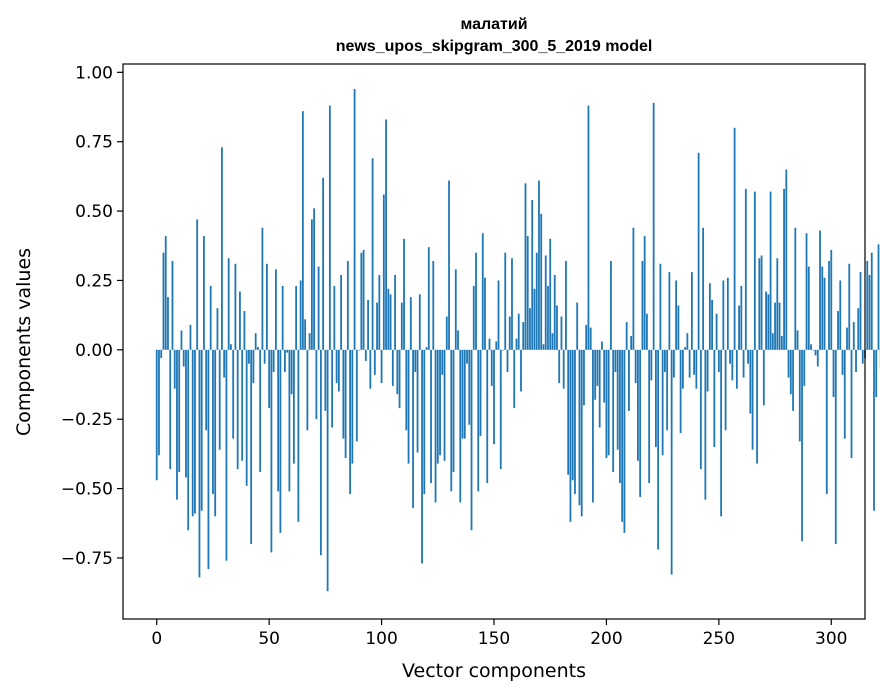 Image resolution: width=880 pixels, height=696 pixels. Describe the element at coordinates (156, 639) in the screenshot. I see `x-tick-label: 0` at that location.